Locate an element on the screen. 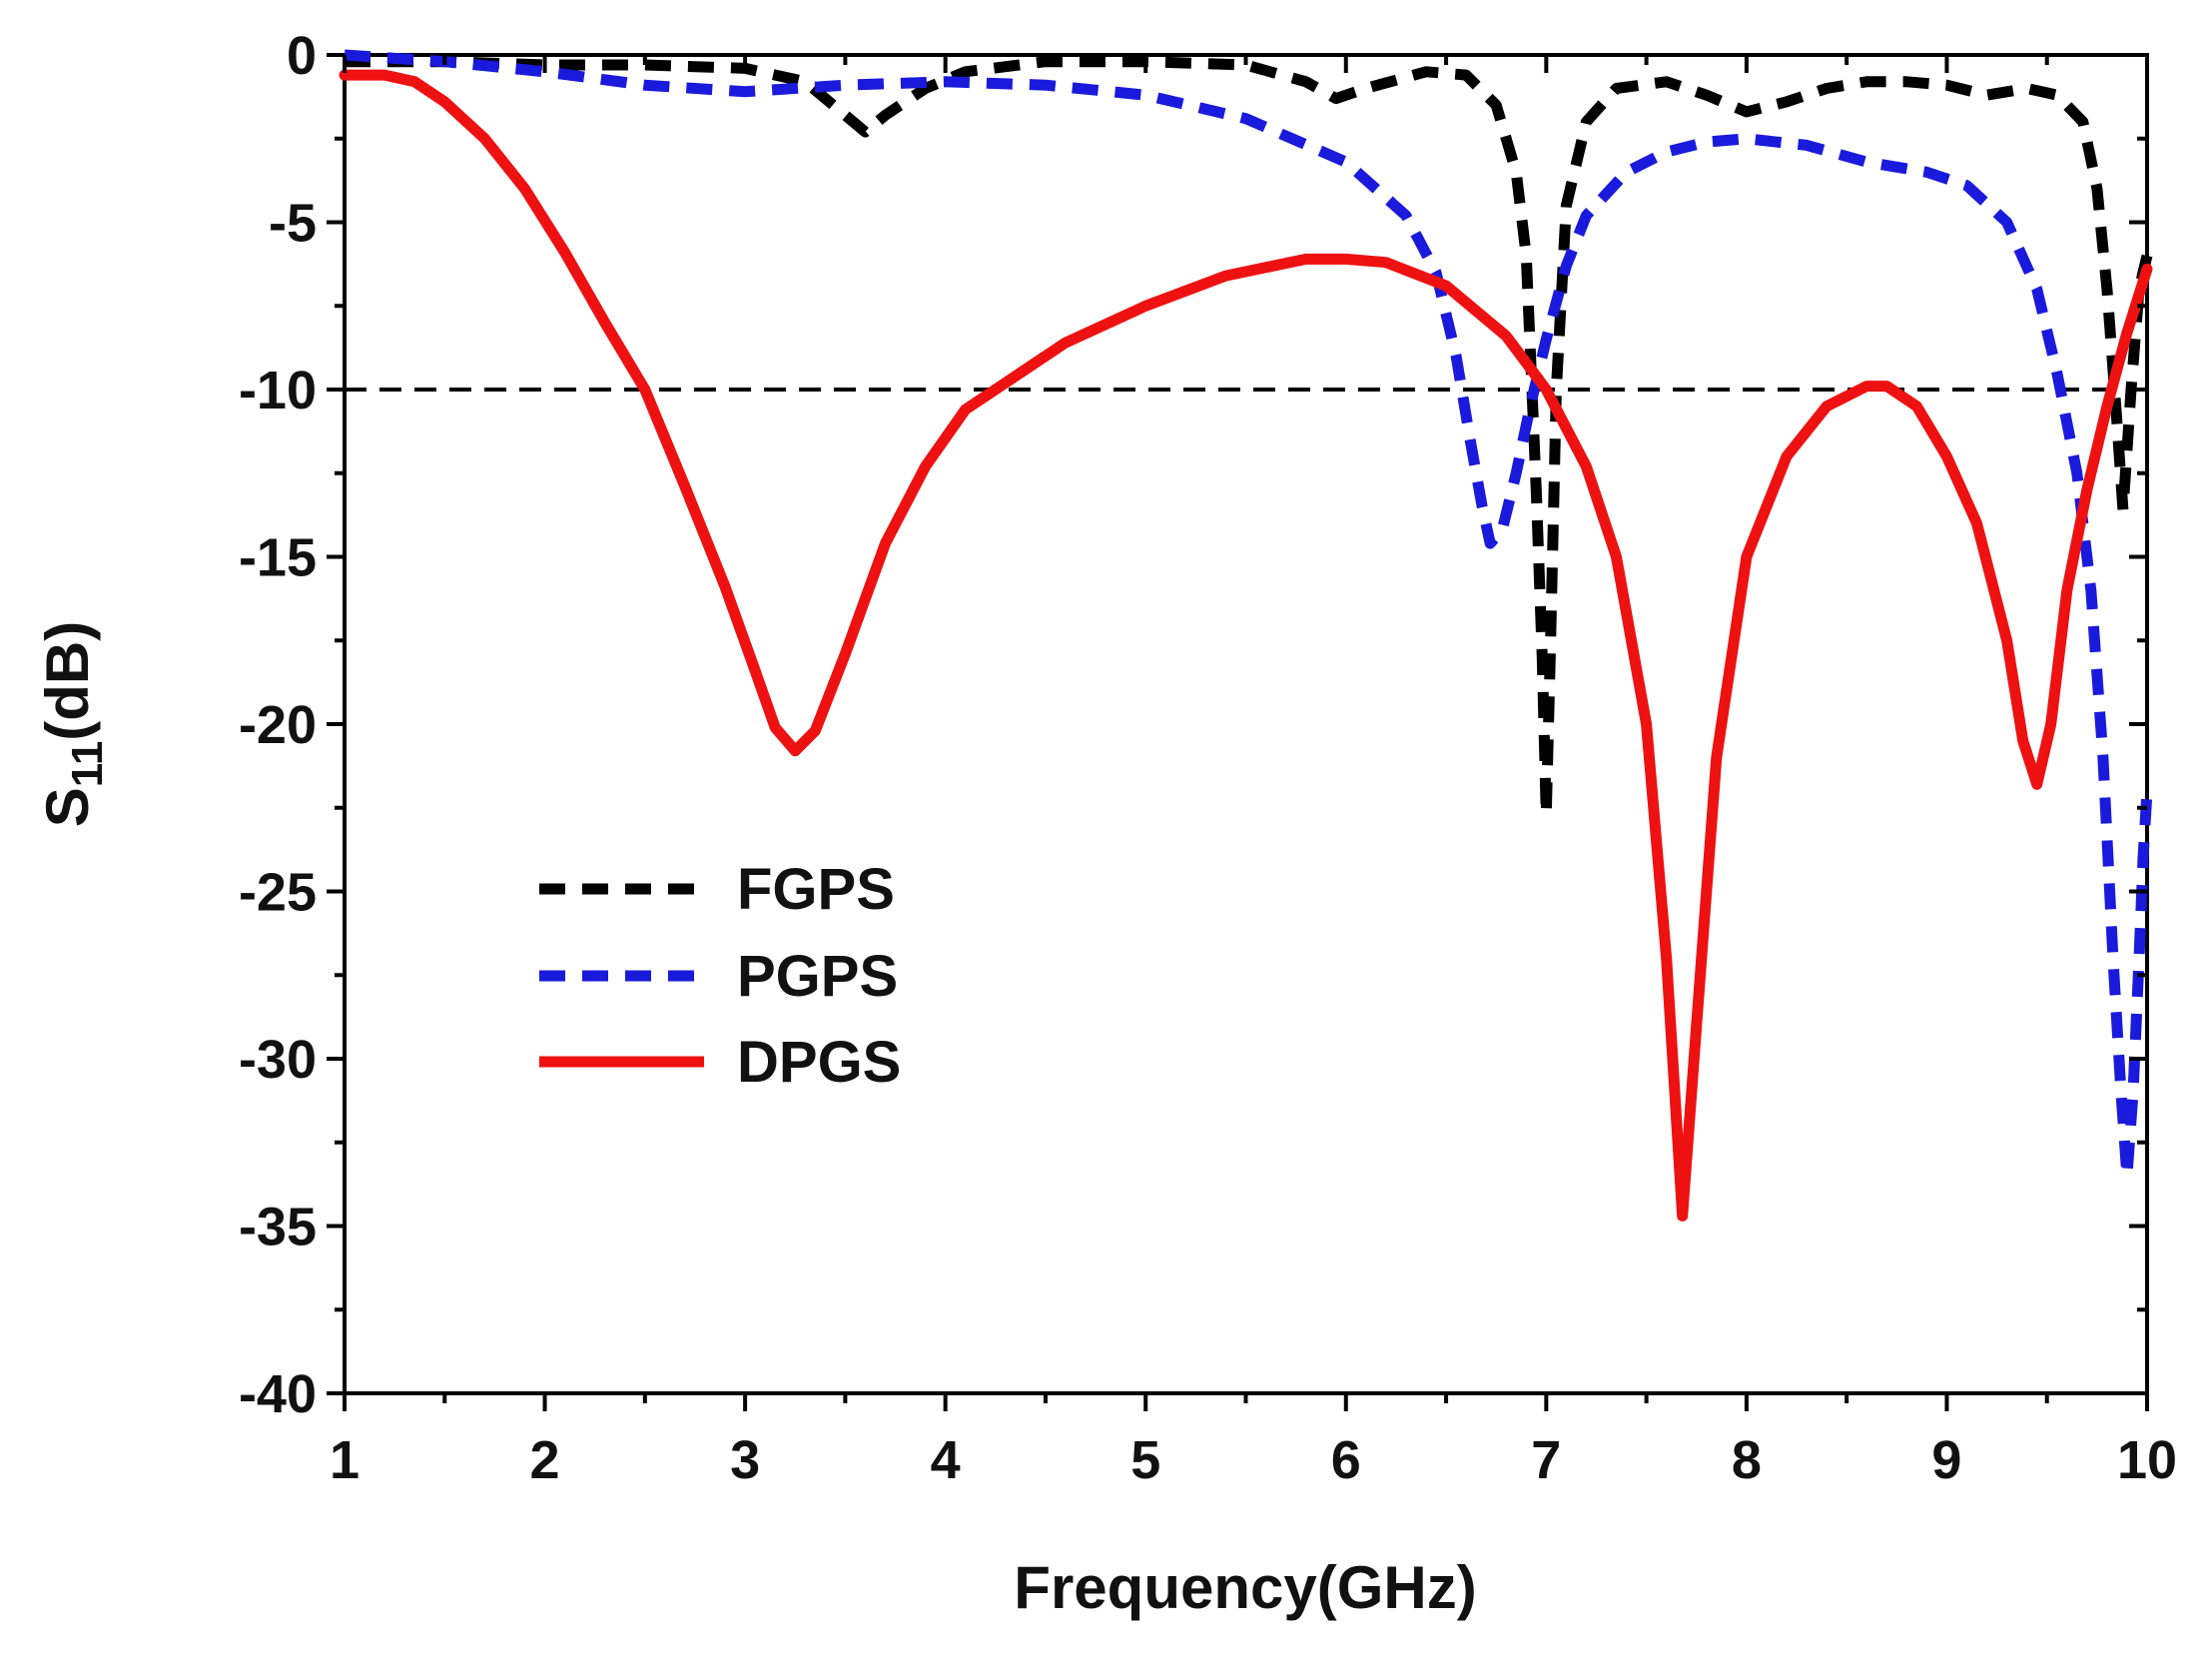 This screenshot has height=1668, width=2212. y-tick-label: -25 is located at coordinates (278, 893).